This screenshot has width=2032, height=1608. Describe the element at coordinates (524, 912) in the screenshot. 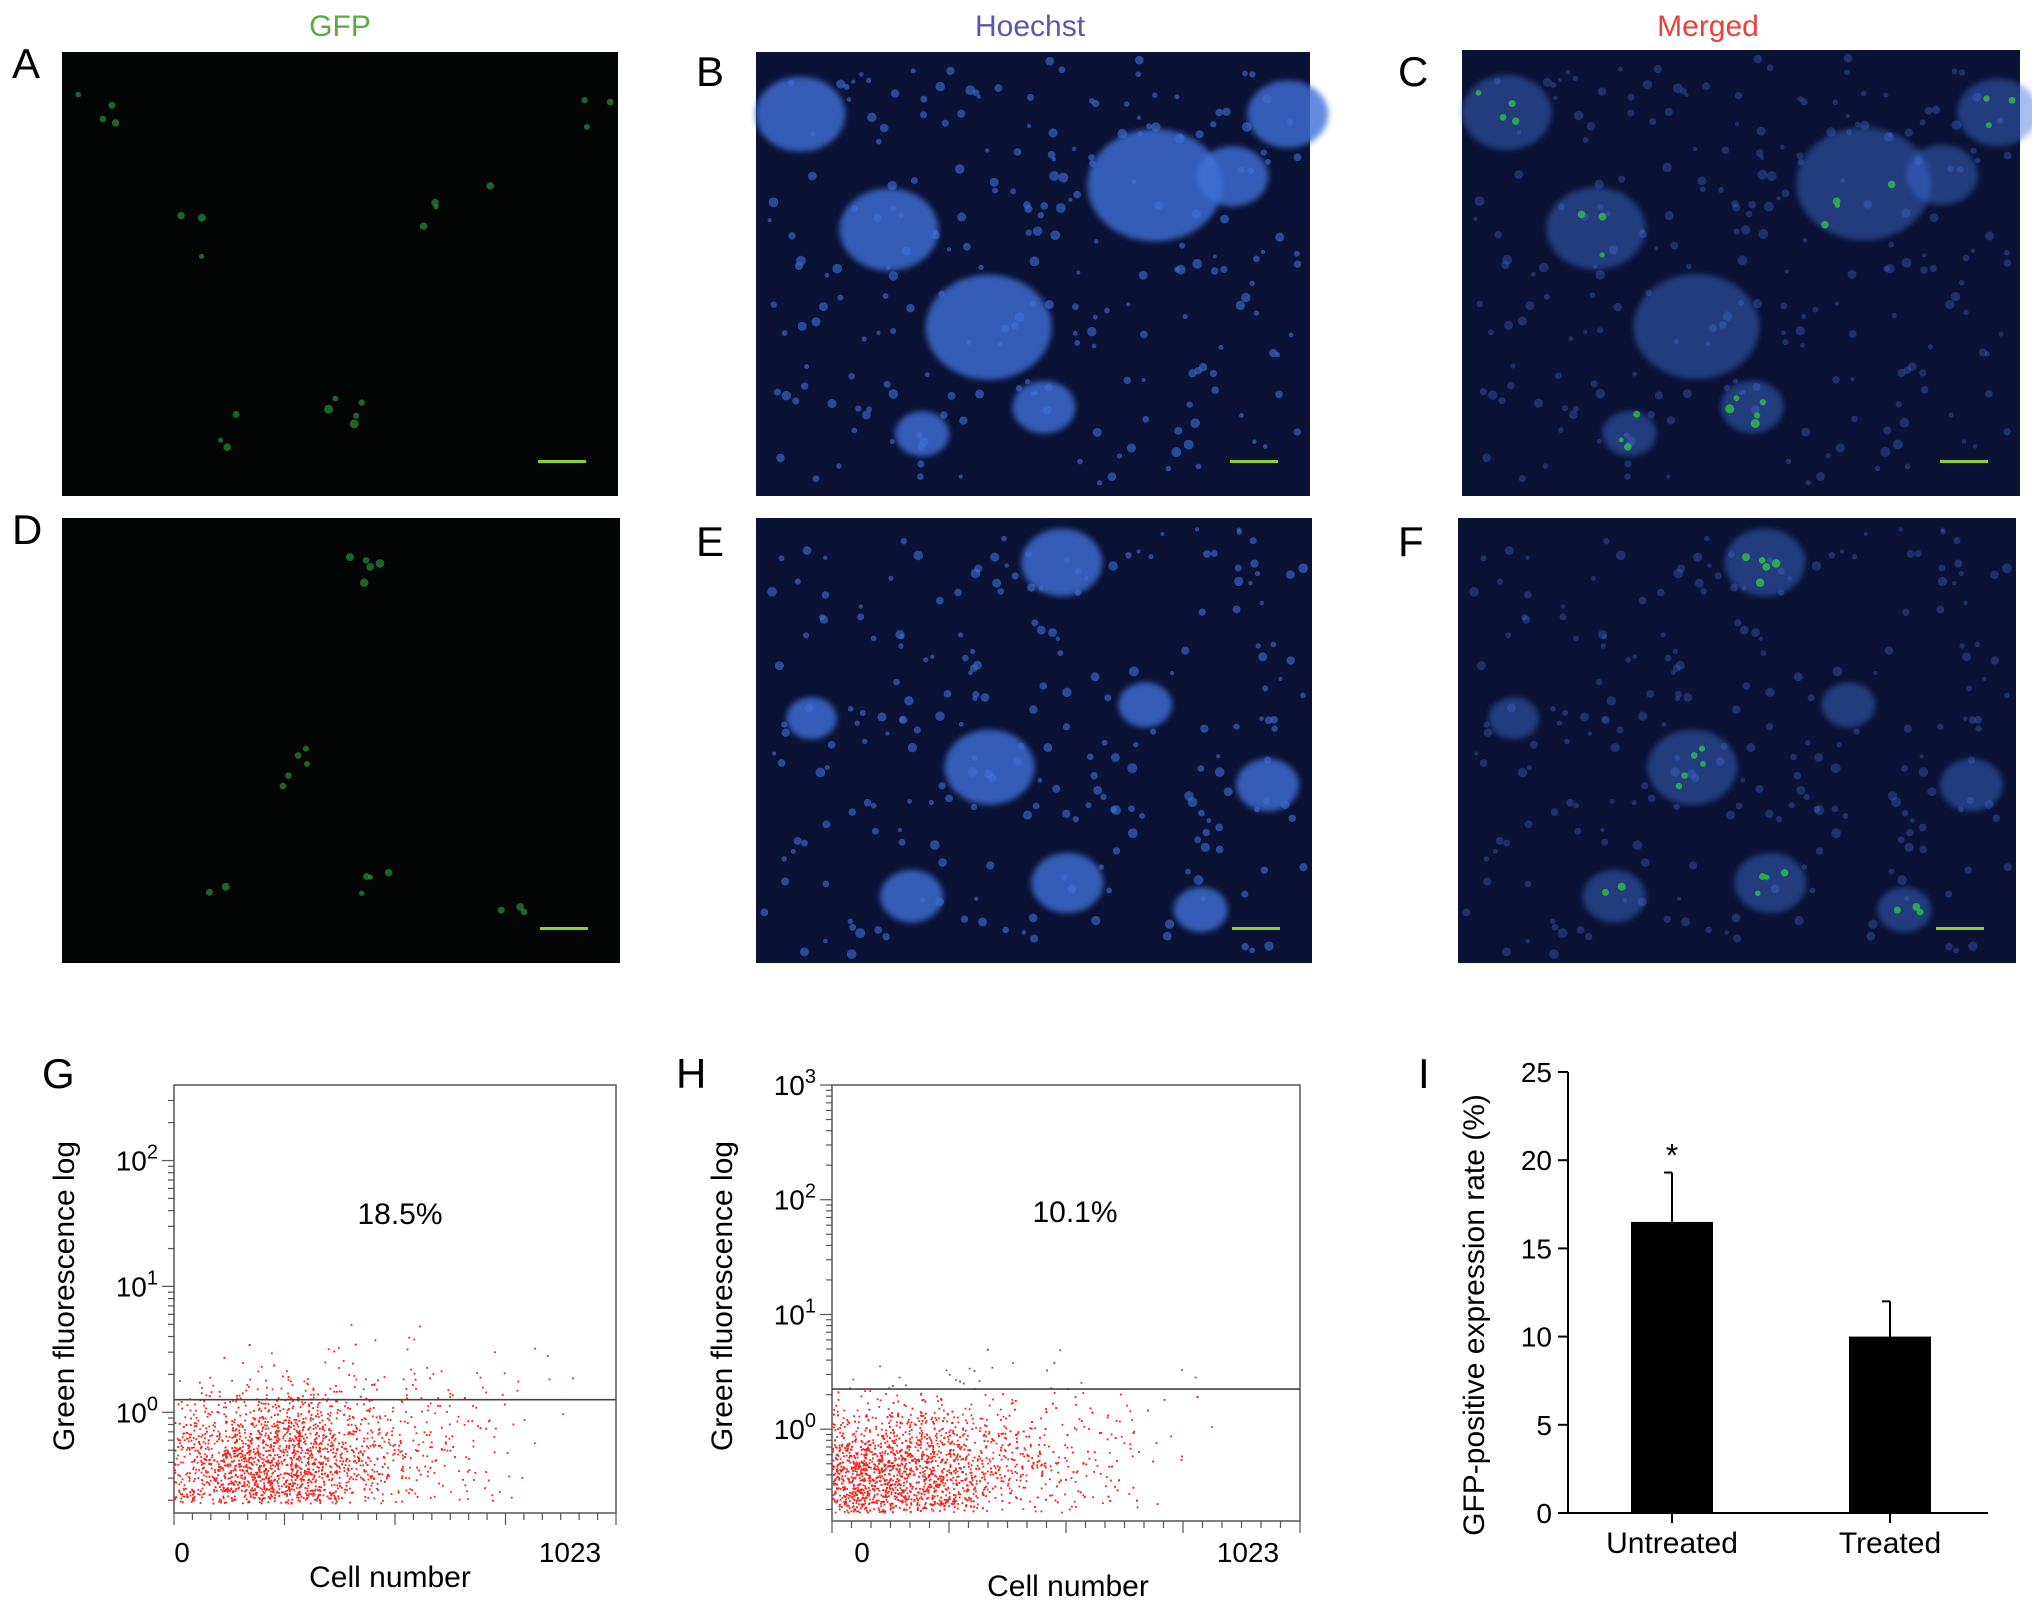

I see `gfp-cell` at that location.